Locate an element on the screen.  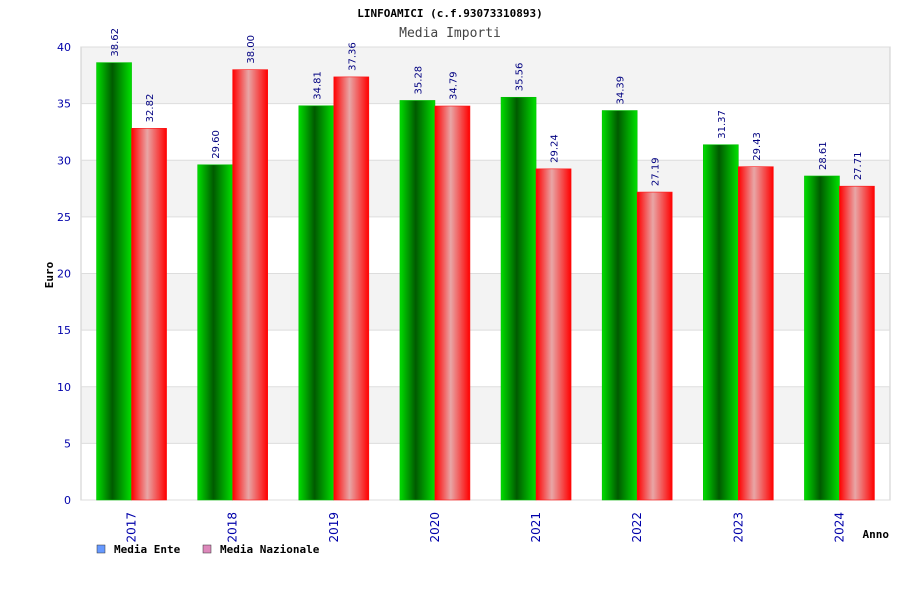
bar-media-nazionale-2017 is located at coordinates (149, 314).